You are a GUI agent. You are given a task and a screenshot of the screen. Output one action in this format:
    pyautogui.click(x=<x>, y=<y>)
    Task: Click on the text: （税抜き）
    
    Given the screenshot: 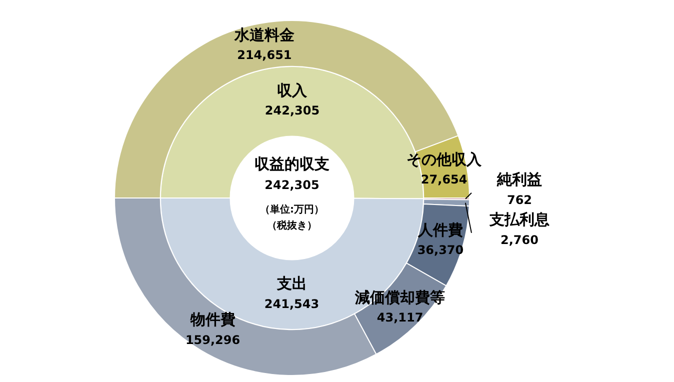 What is the action you would take?
    pyautogui.click(x=292, y=226)
    